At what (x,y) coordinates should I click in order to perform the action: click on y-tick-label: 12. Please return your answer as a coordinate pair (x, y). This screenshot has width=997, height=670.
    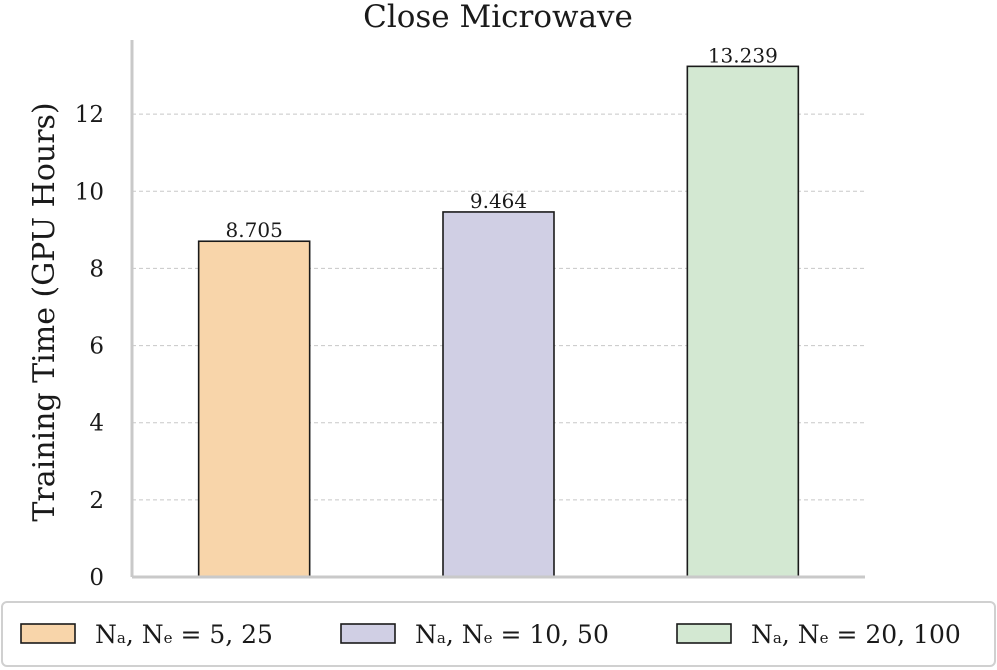
    Looking at the image, I should click on (89, 115).